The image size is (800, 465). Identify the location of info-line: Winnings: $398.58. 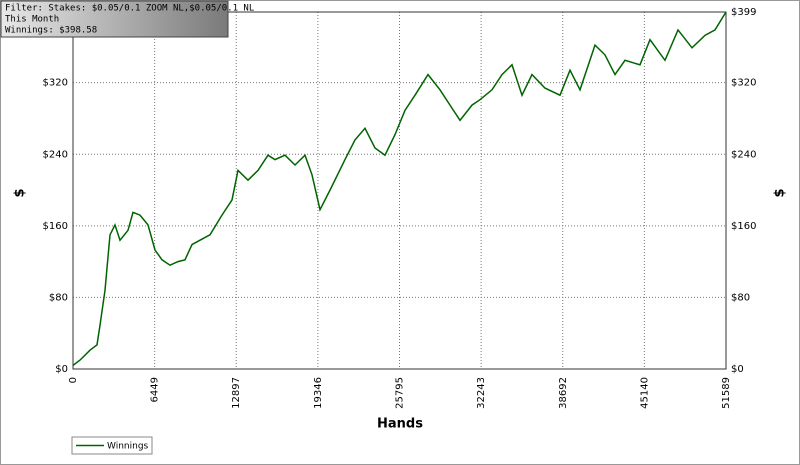
(51, 31).